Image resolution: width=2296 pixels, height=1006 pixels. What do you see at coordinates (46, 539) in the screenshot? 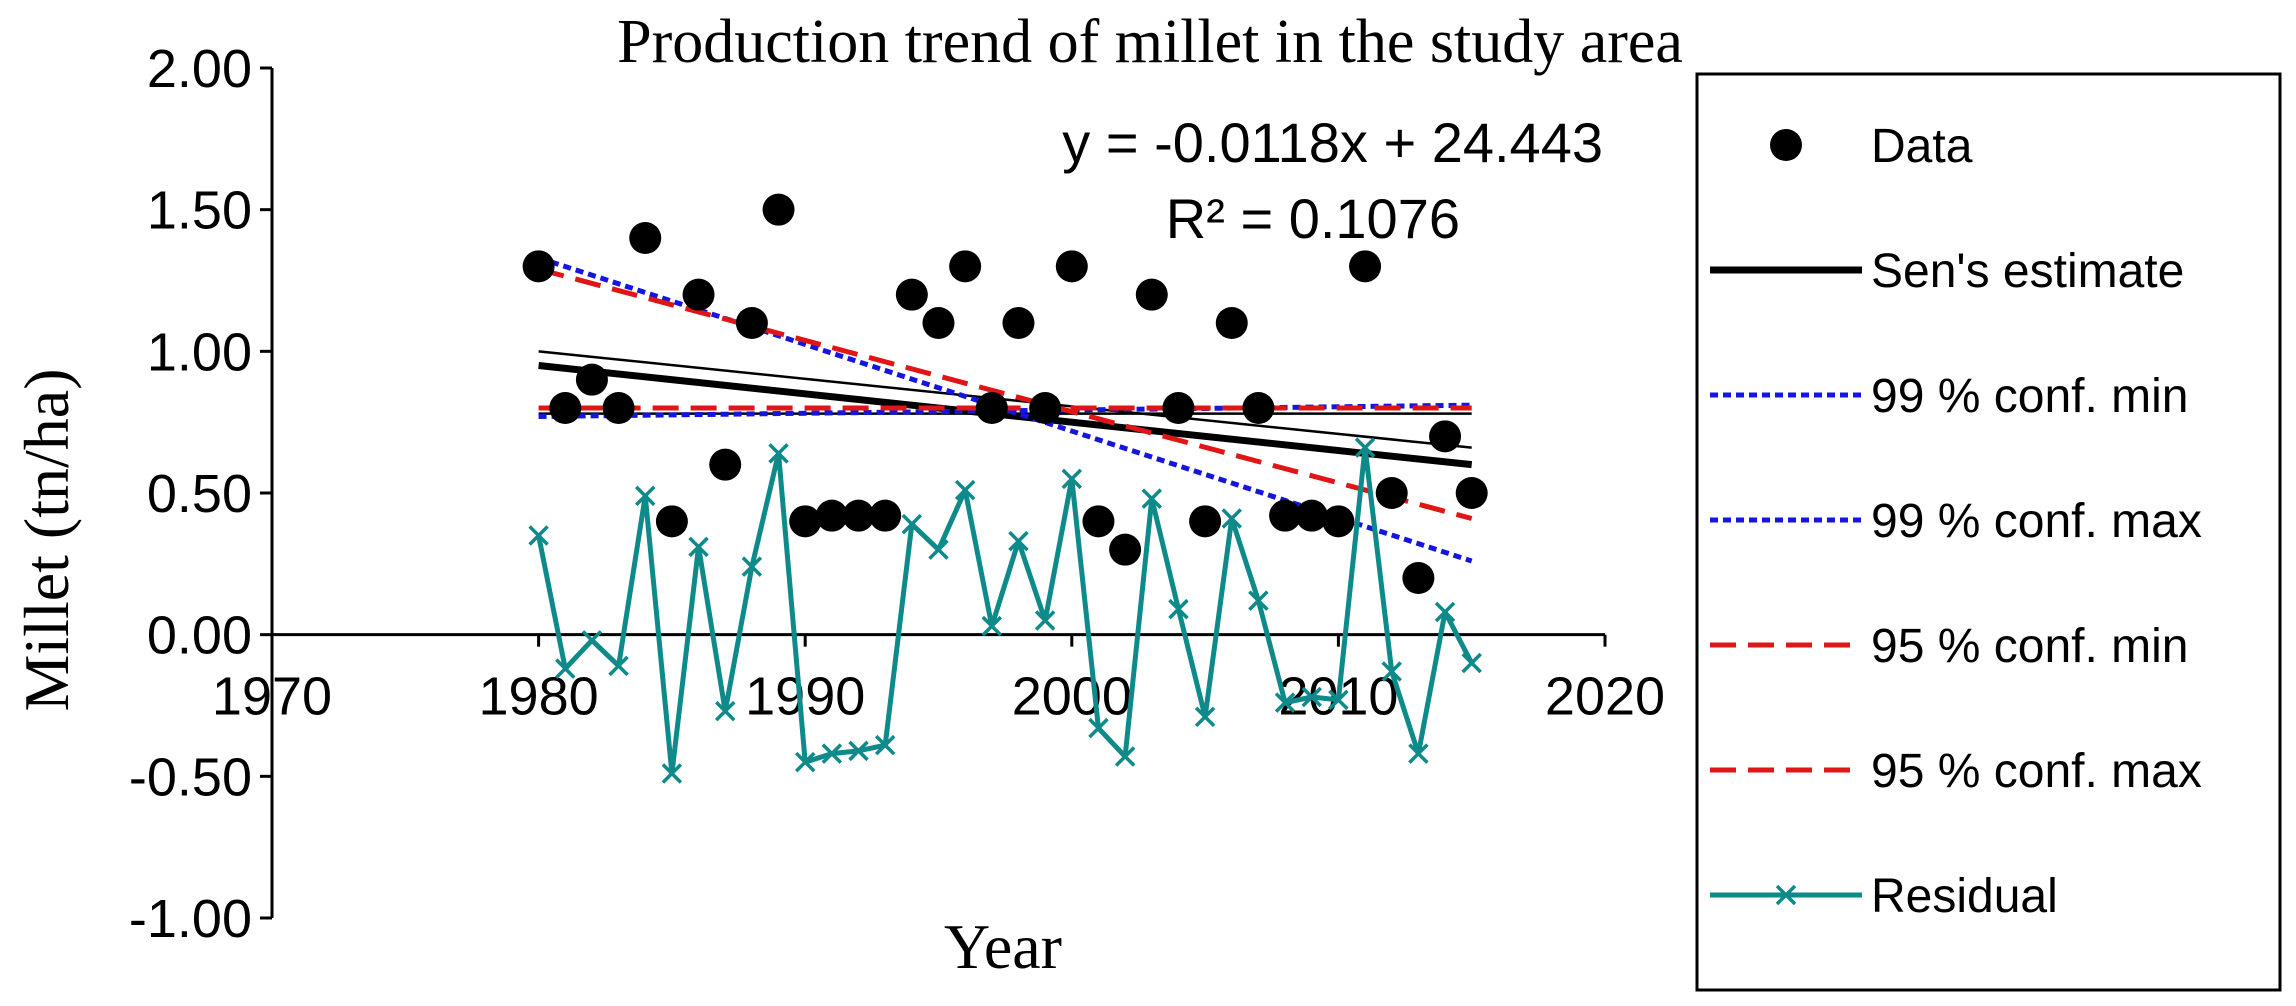
I see `y-axis-title: Millet (tn/ha)` at bounding box center [46, 539].